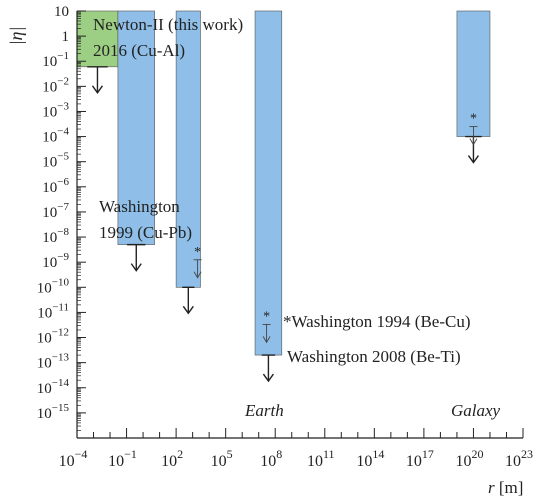 This screenshot has width=545, height=500. What do you see at coordinates (55, 236) in the screenshot?
I see `y-tick-label: 10⁻⁸` at bounding box center [55, 236].